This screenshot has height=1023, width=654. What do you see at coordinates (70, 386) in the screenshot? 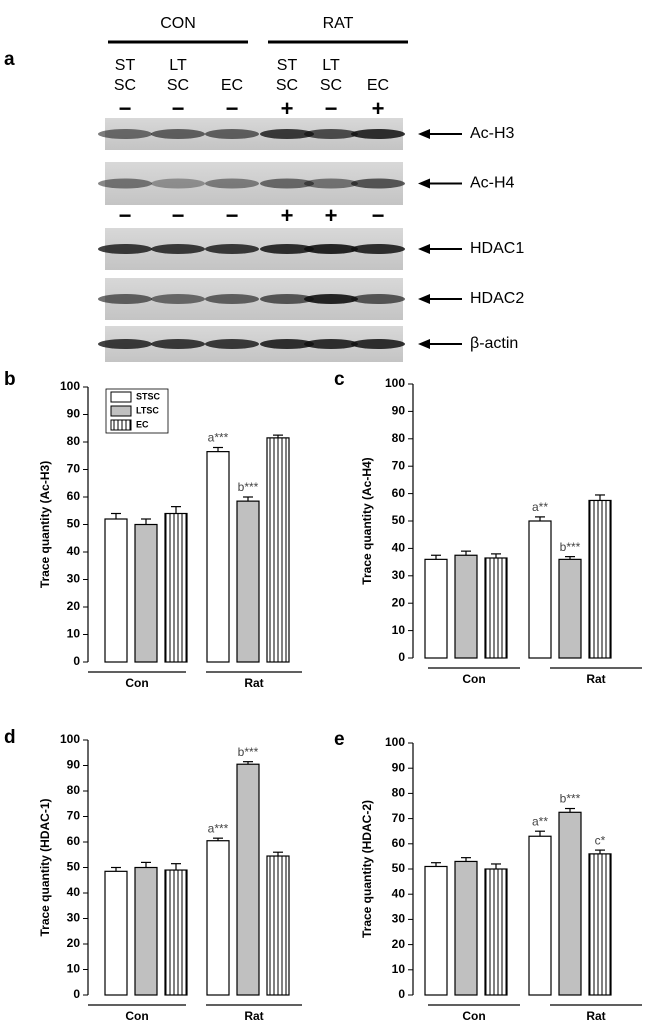
I see `y-tick-label: 100` at bounding box center [70, 386].